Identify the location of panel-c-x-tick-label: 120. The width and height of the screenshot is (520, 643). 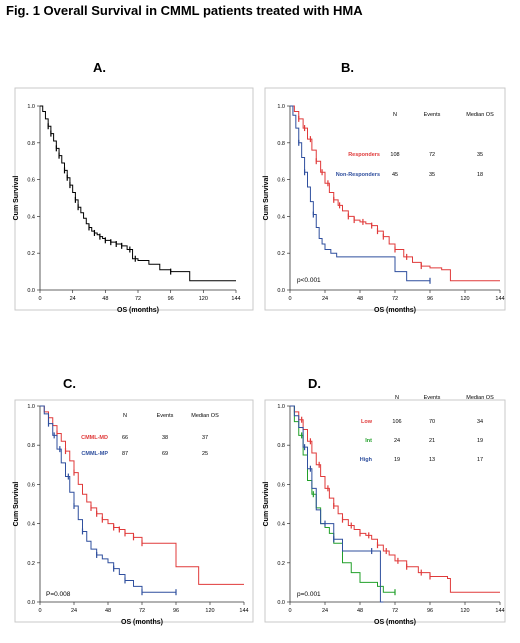
(209, 611).